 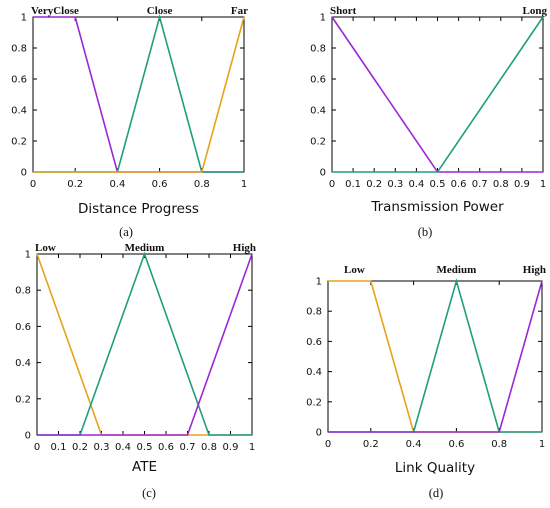 I want to click on panel-caption: (c), so click(x=149, y=493).